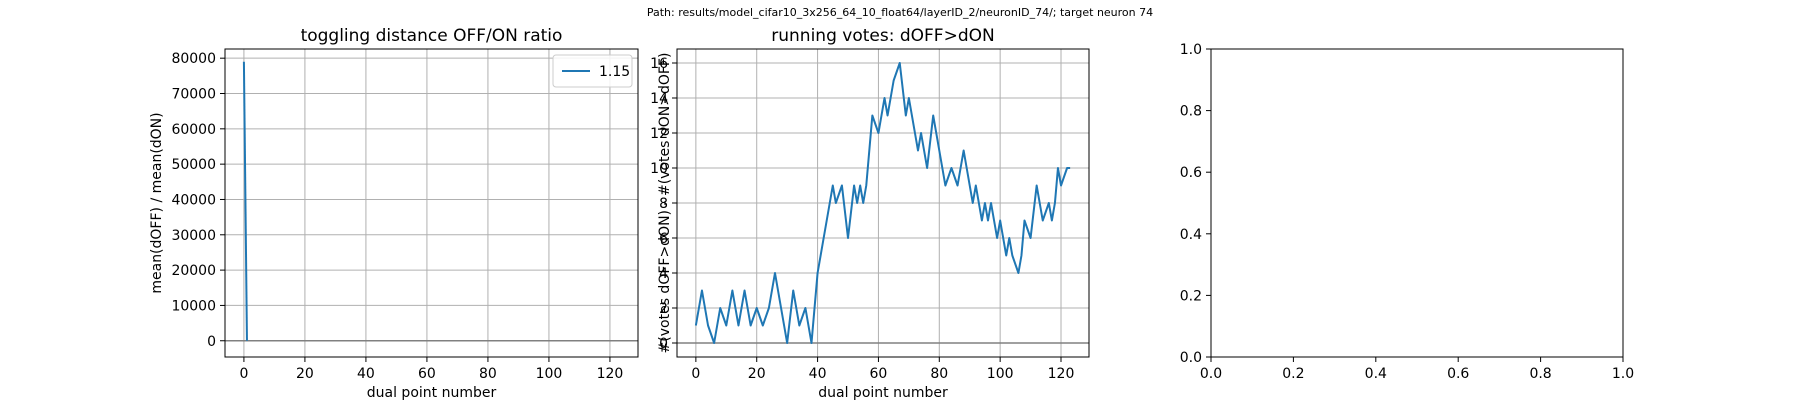  What do you see at coordinates (193, 306) in the screenshot?
I see `y-tick-label: 10000` at bounding box center [193, 306].